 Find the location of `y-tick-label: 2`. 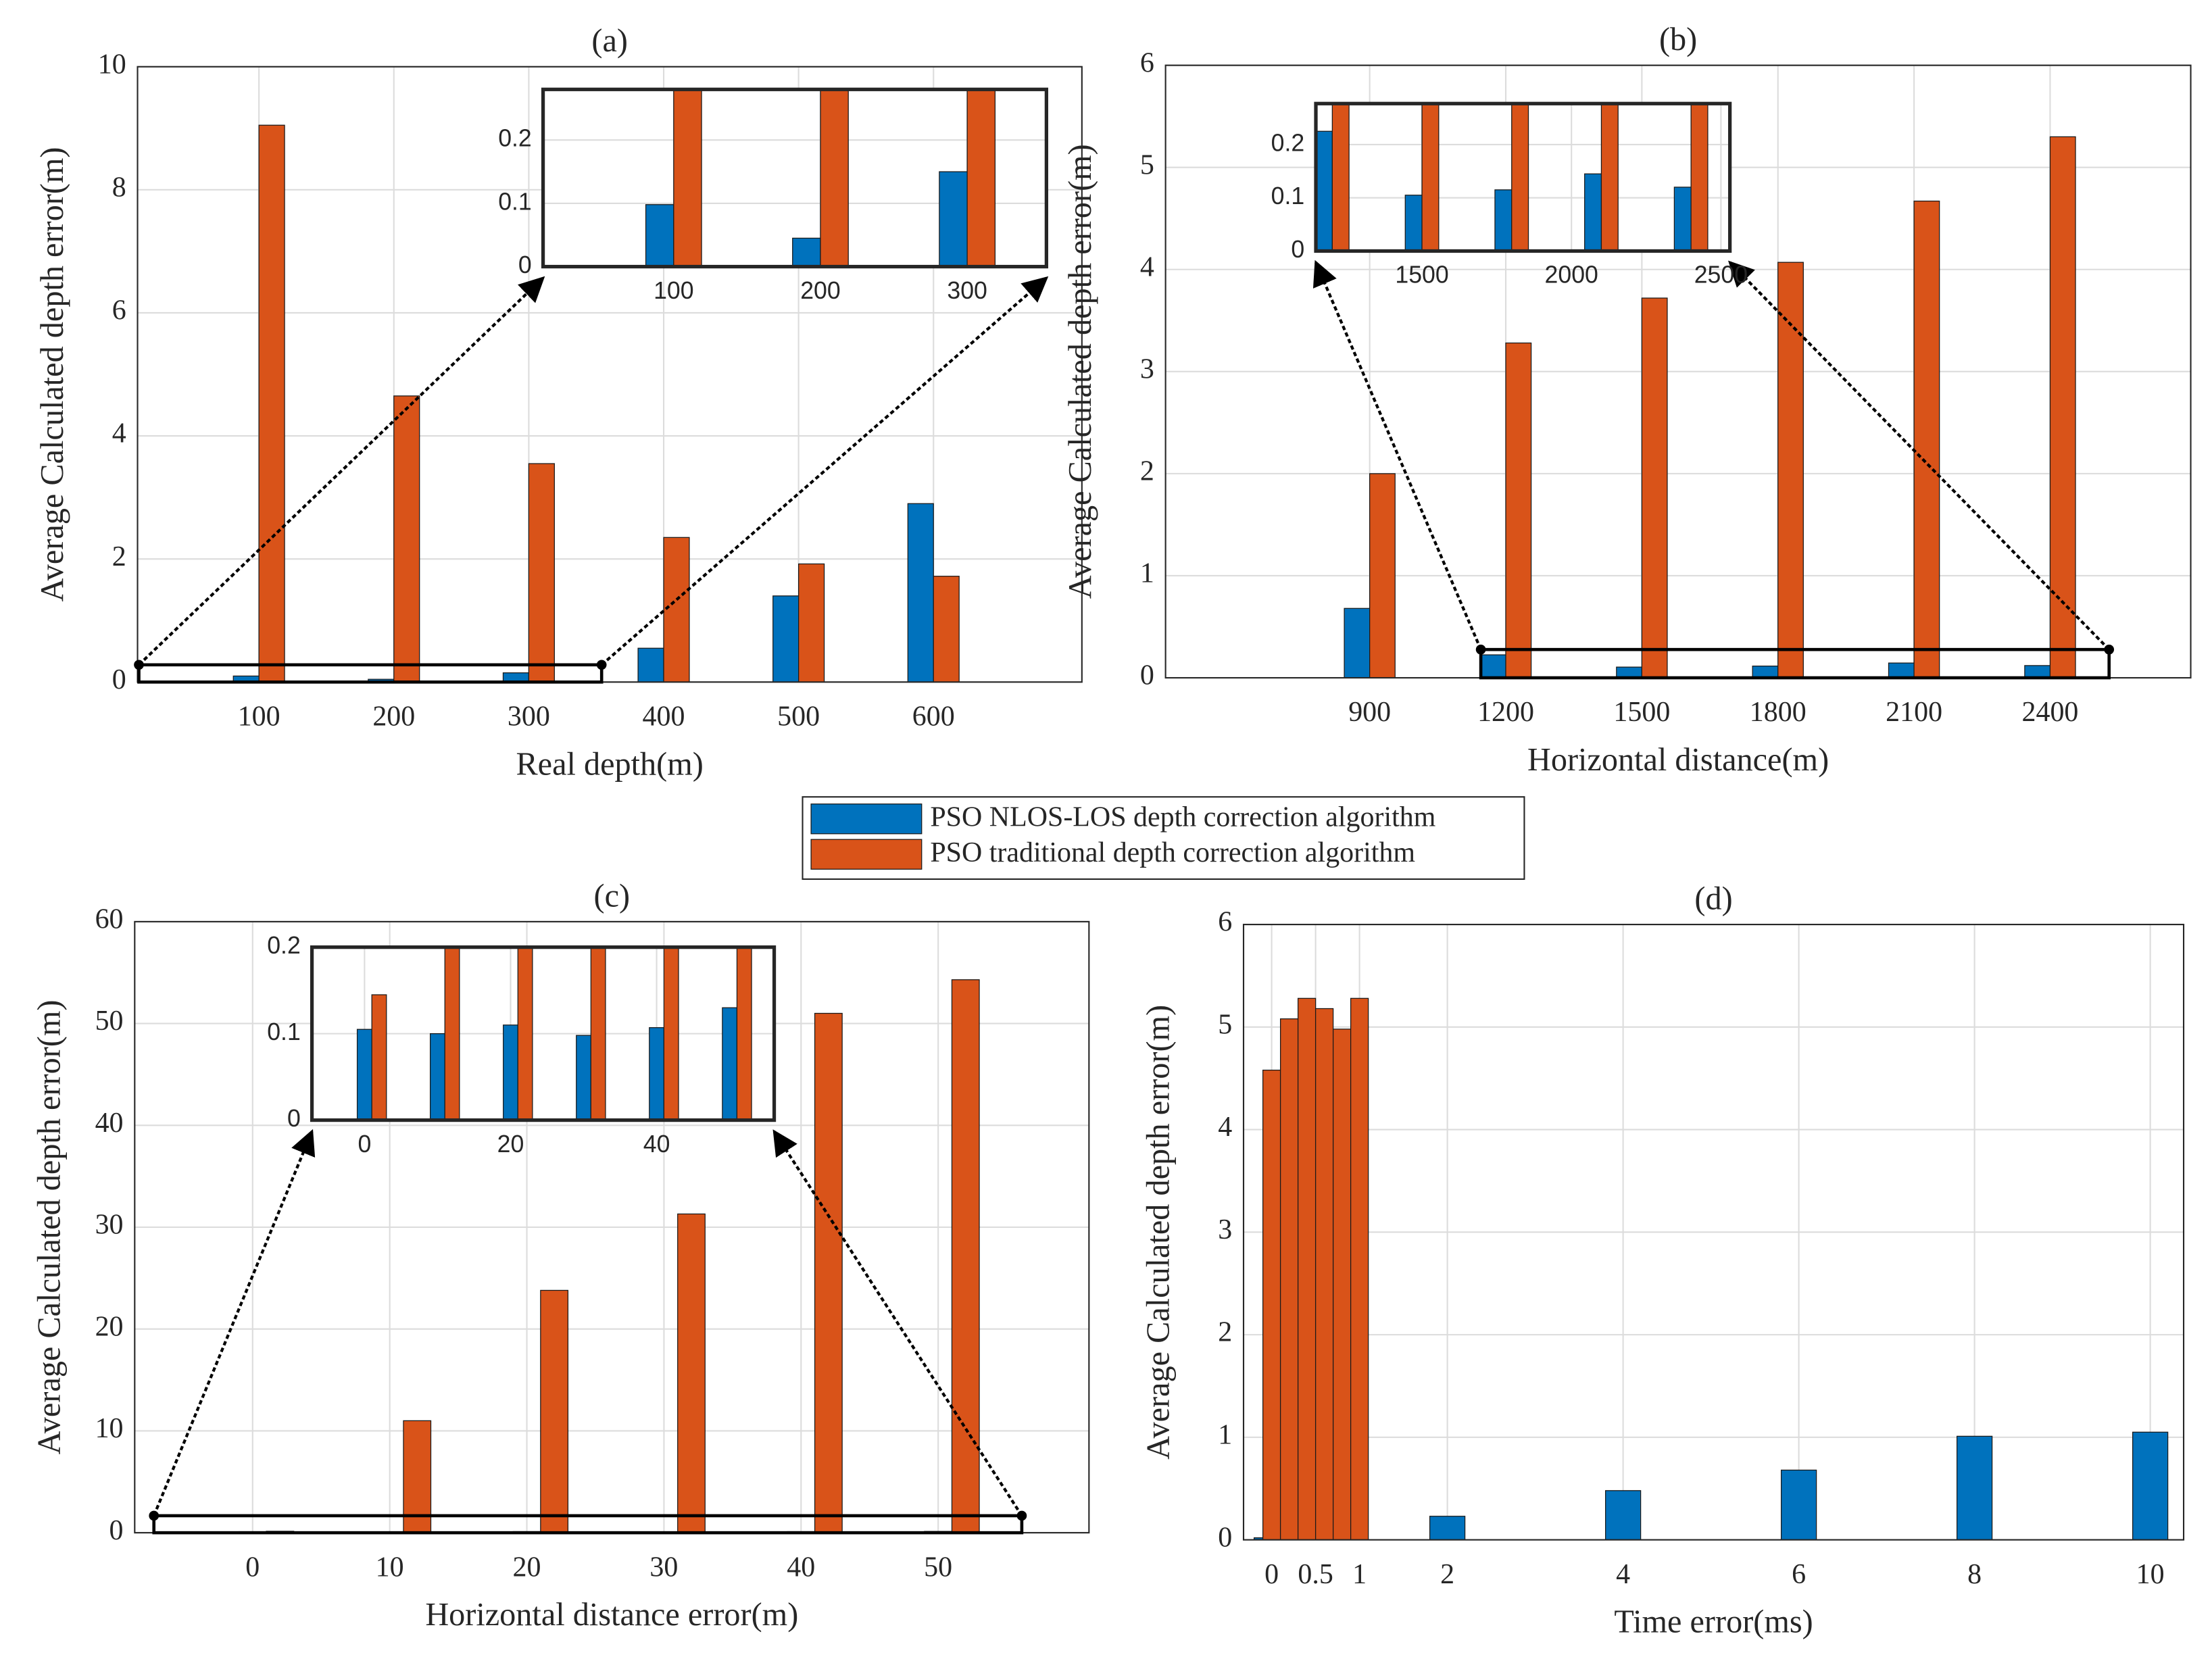

y-tick-label: 2 is located at coordinates (1147, 471).